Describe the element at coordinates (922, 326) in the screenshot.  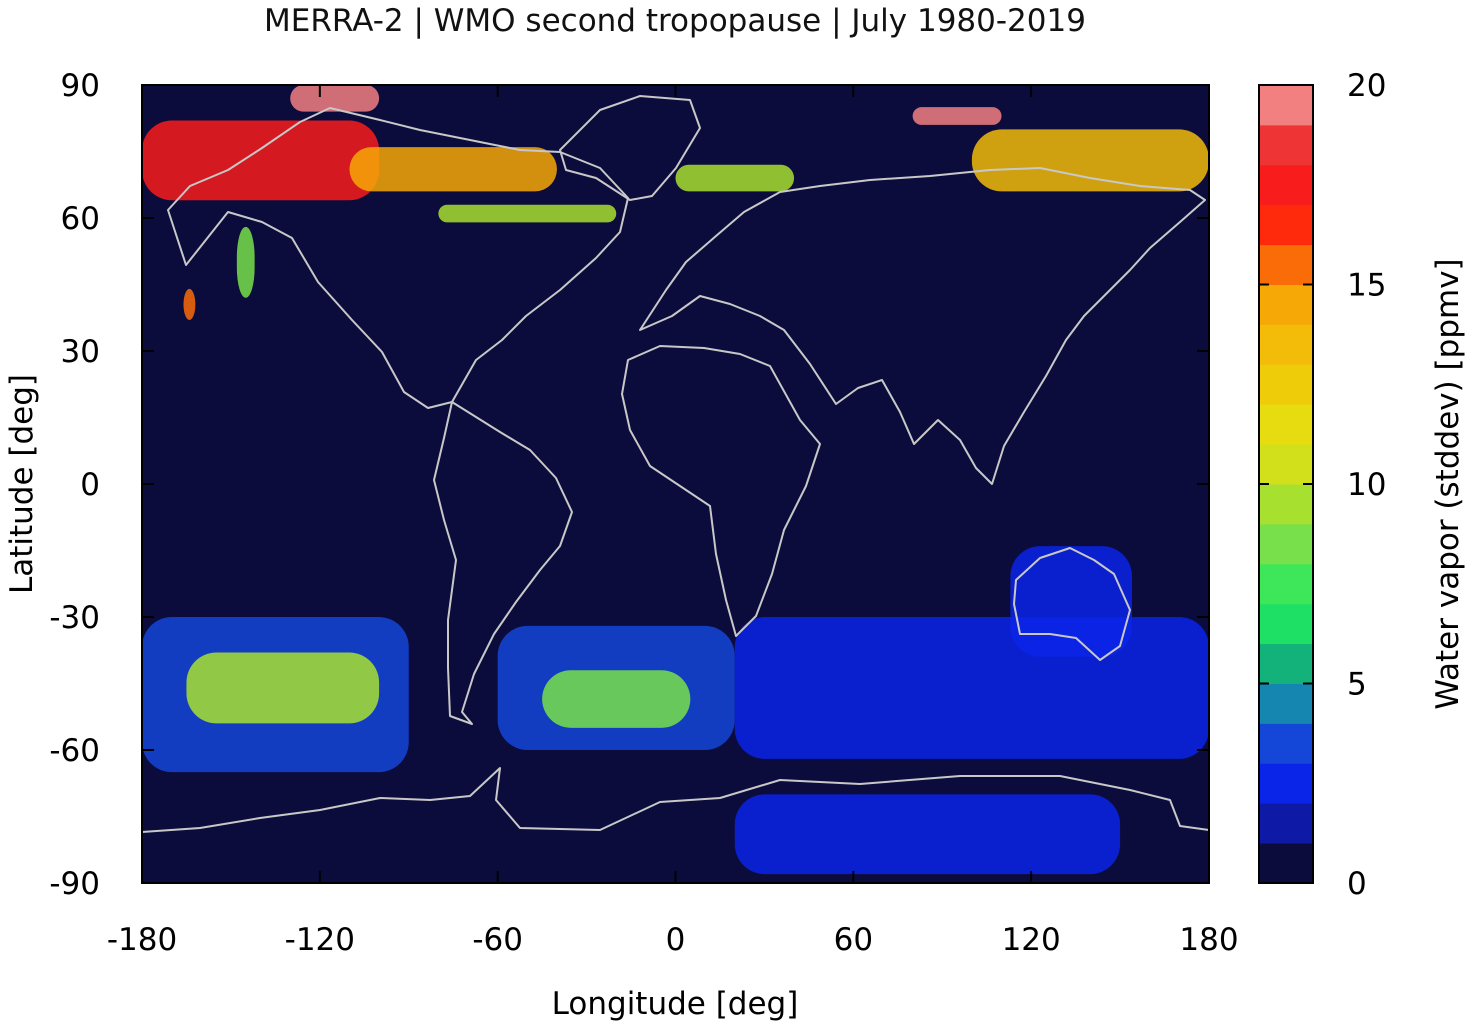
I see `coastline-eurasia` at that location.